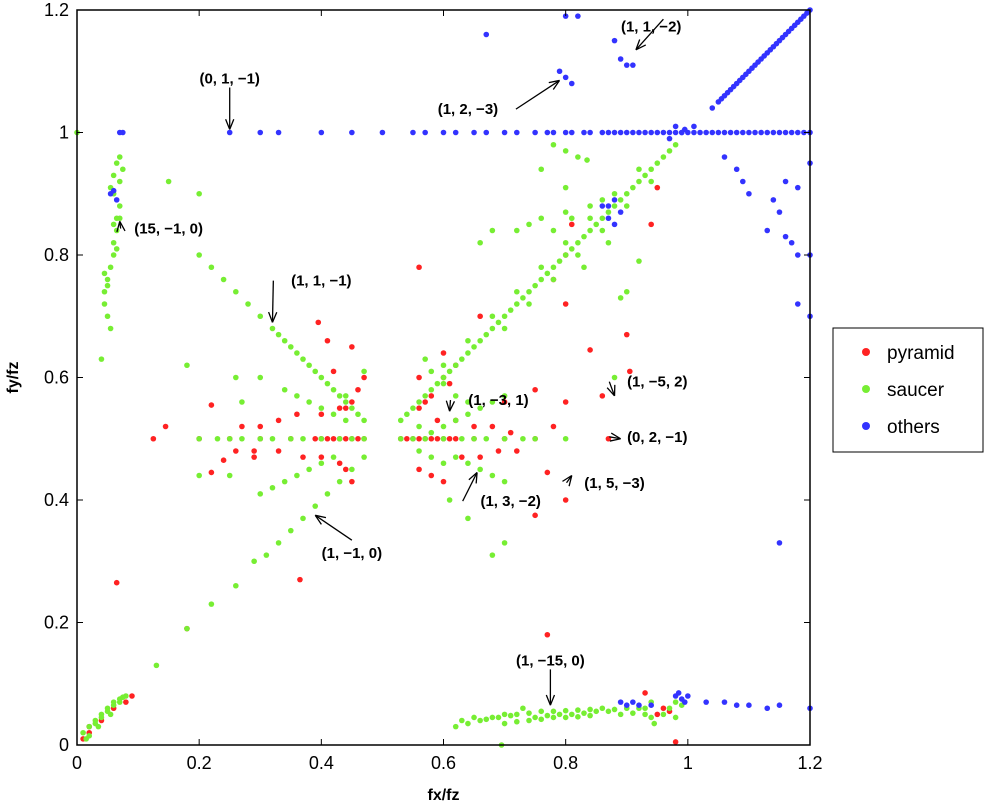  I want to click on annotation-label: (0, 2, −1), so click(657, 437).